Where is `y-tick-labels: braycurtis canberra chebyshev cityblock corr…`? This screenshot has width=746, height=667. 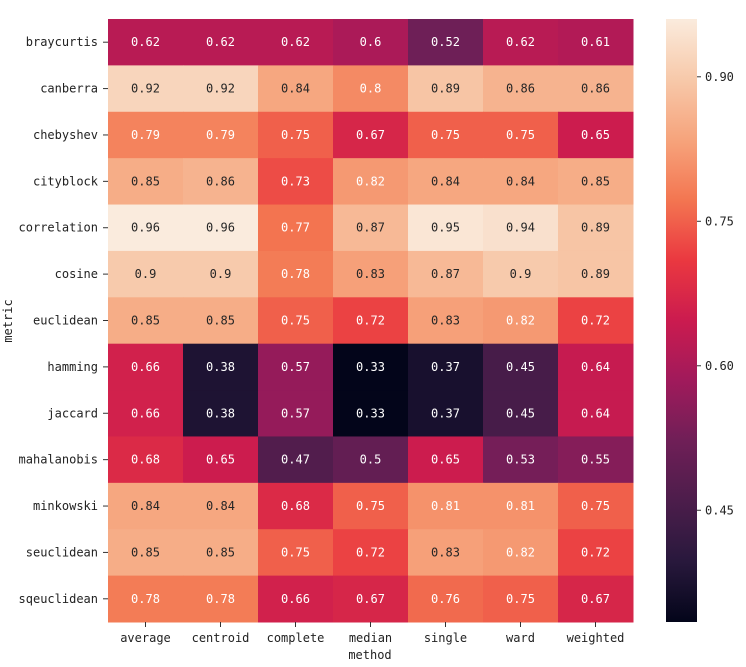 y-tick-labels: braycurtis canberra chebyshev cityblock corr… is located at coordinates (63, 320).